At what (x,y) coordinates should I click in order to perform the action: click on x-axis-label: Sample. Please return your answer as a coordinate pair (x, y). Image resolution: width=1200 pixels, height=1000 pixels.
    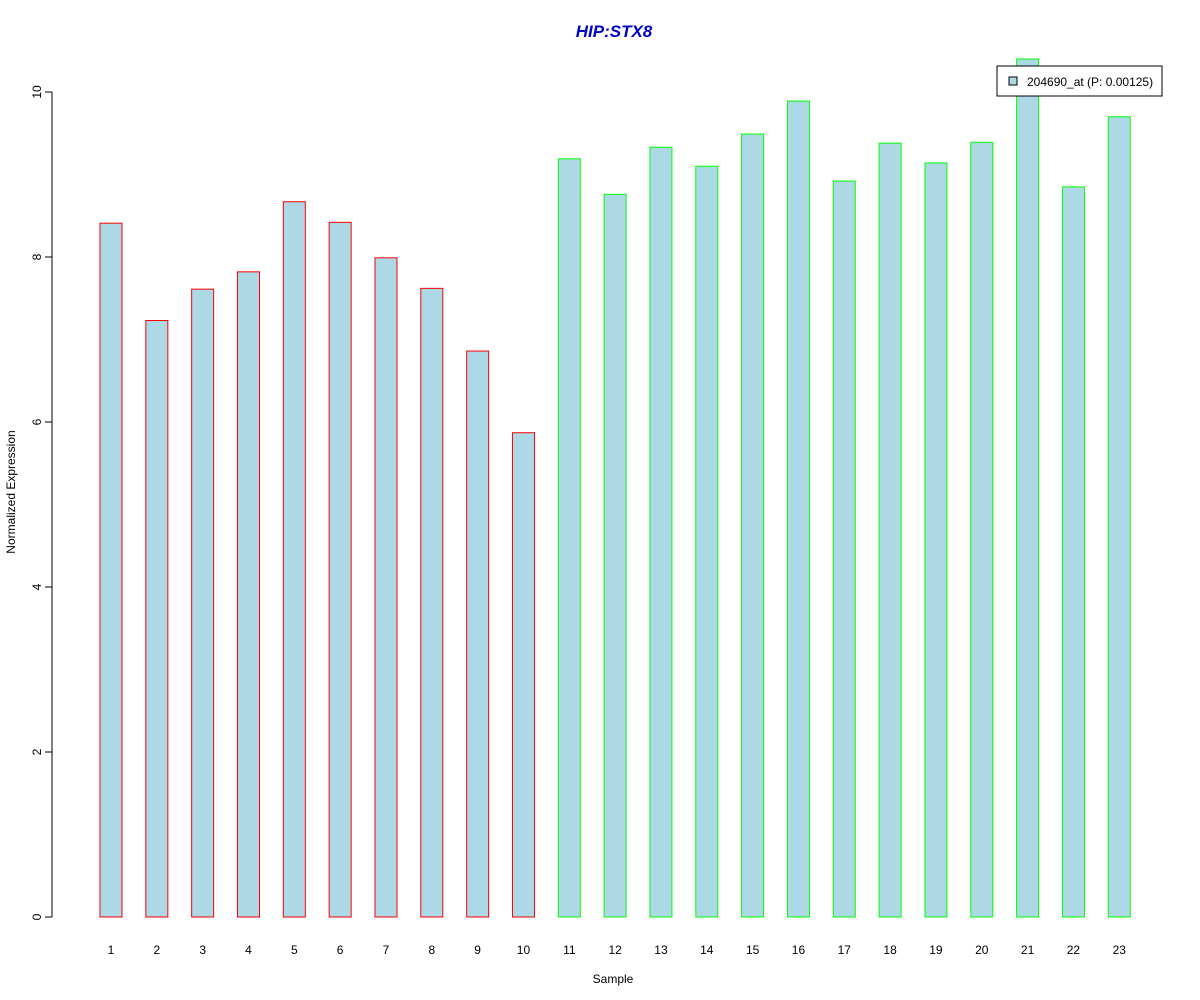
    Looking at the image, I should click on (613, 979).